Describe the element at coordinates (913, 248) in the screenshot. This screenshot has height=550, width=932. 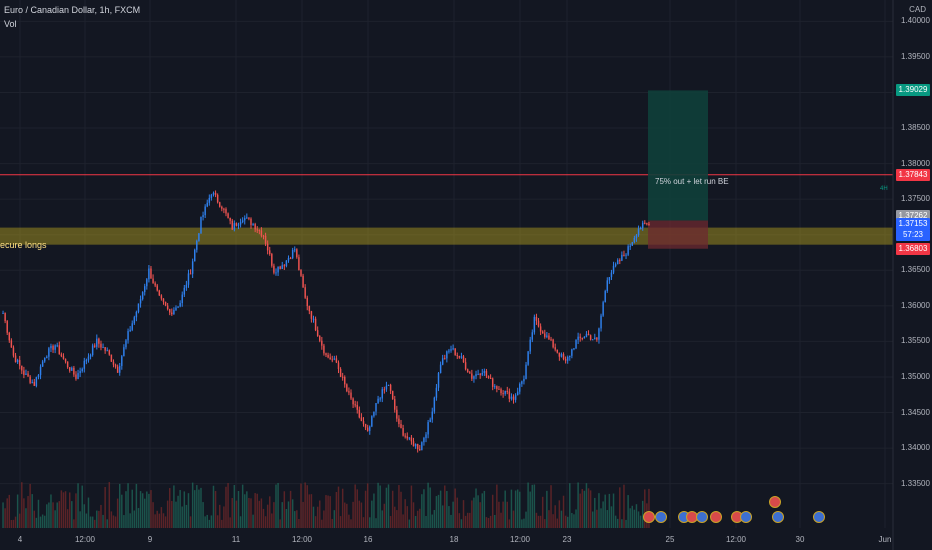
I see `price-tag-stop: 1.36803` at that location.